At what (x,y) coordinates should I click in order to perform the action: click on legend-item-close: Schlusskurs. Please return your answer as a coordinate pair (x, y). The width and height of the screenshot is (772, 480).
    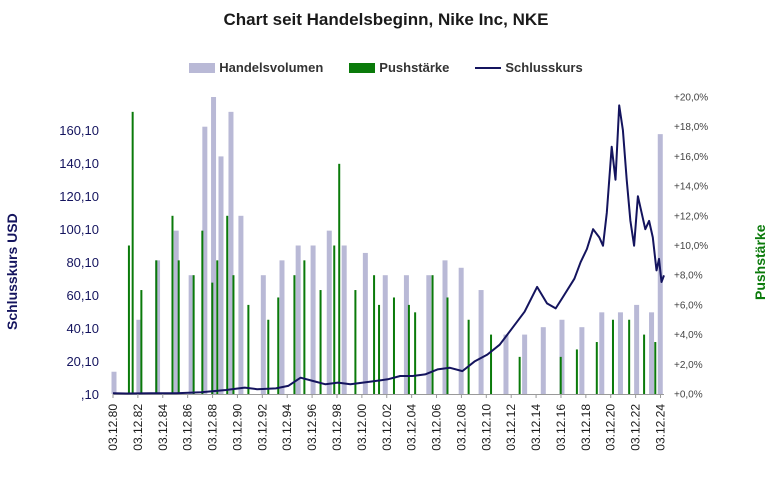
    Looking at the image, I should click on (529, 67).